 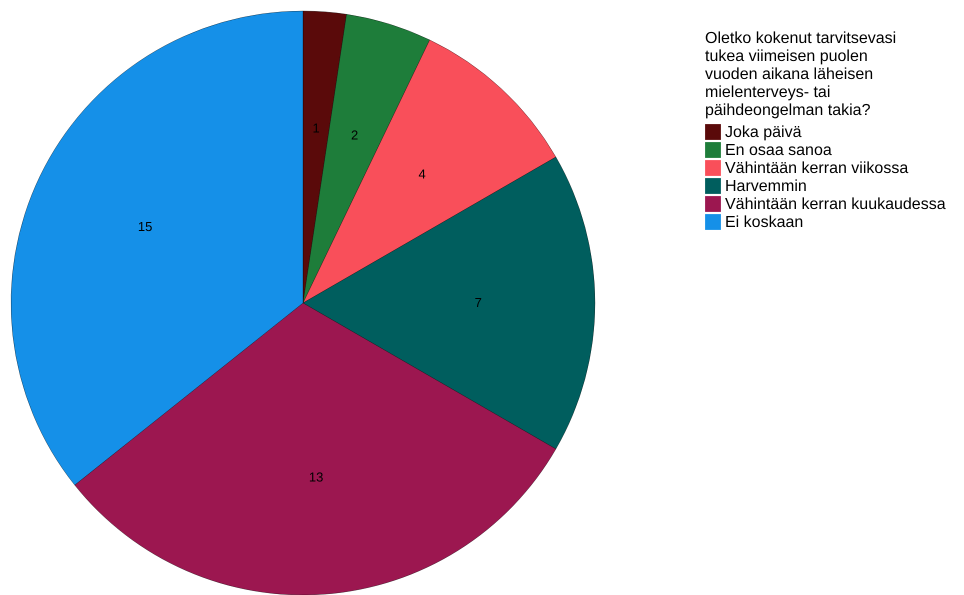 I want to click on data-label: 4, so click(x=422, y=174).